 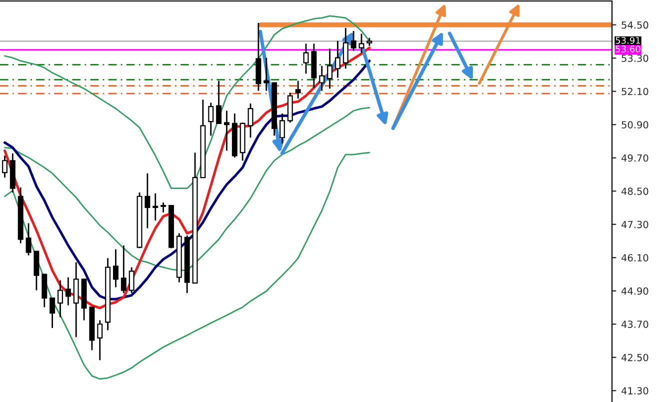 What do you see at coordinates (628, 49) in the screenshot?
I see `ref-line-label: 53.60` at bounding box center [628, 49].